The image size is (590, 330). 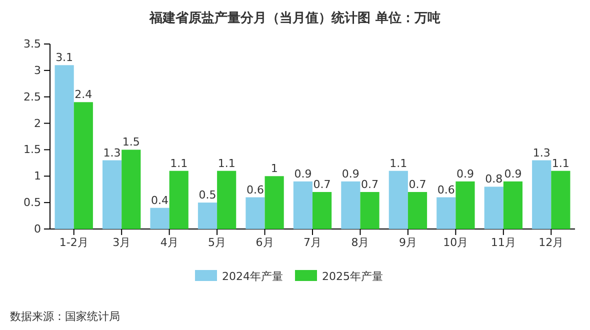 I want to click on y-tick-label: 1.5, so click(x=32, y=149).